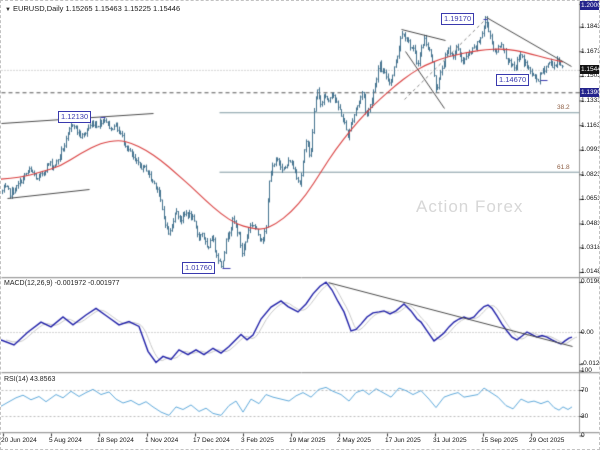 This screenshot has width=600, height=450. What do you see at coordinates (307, 440) in the screenshot?
I see `time-axis-label: 19 Mar 2025` at bounding box center [307, 440].